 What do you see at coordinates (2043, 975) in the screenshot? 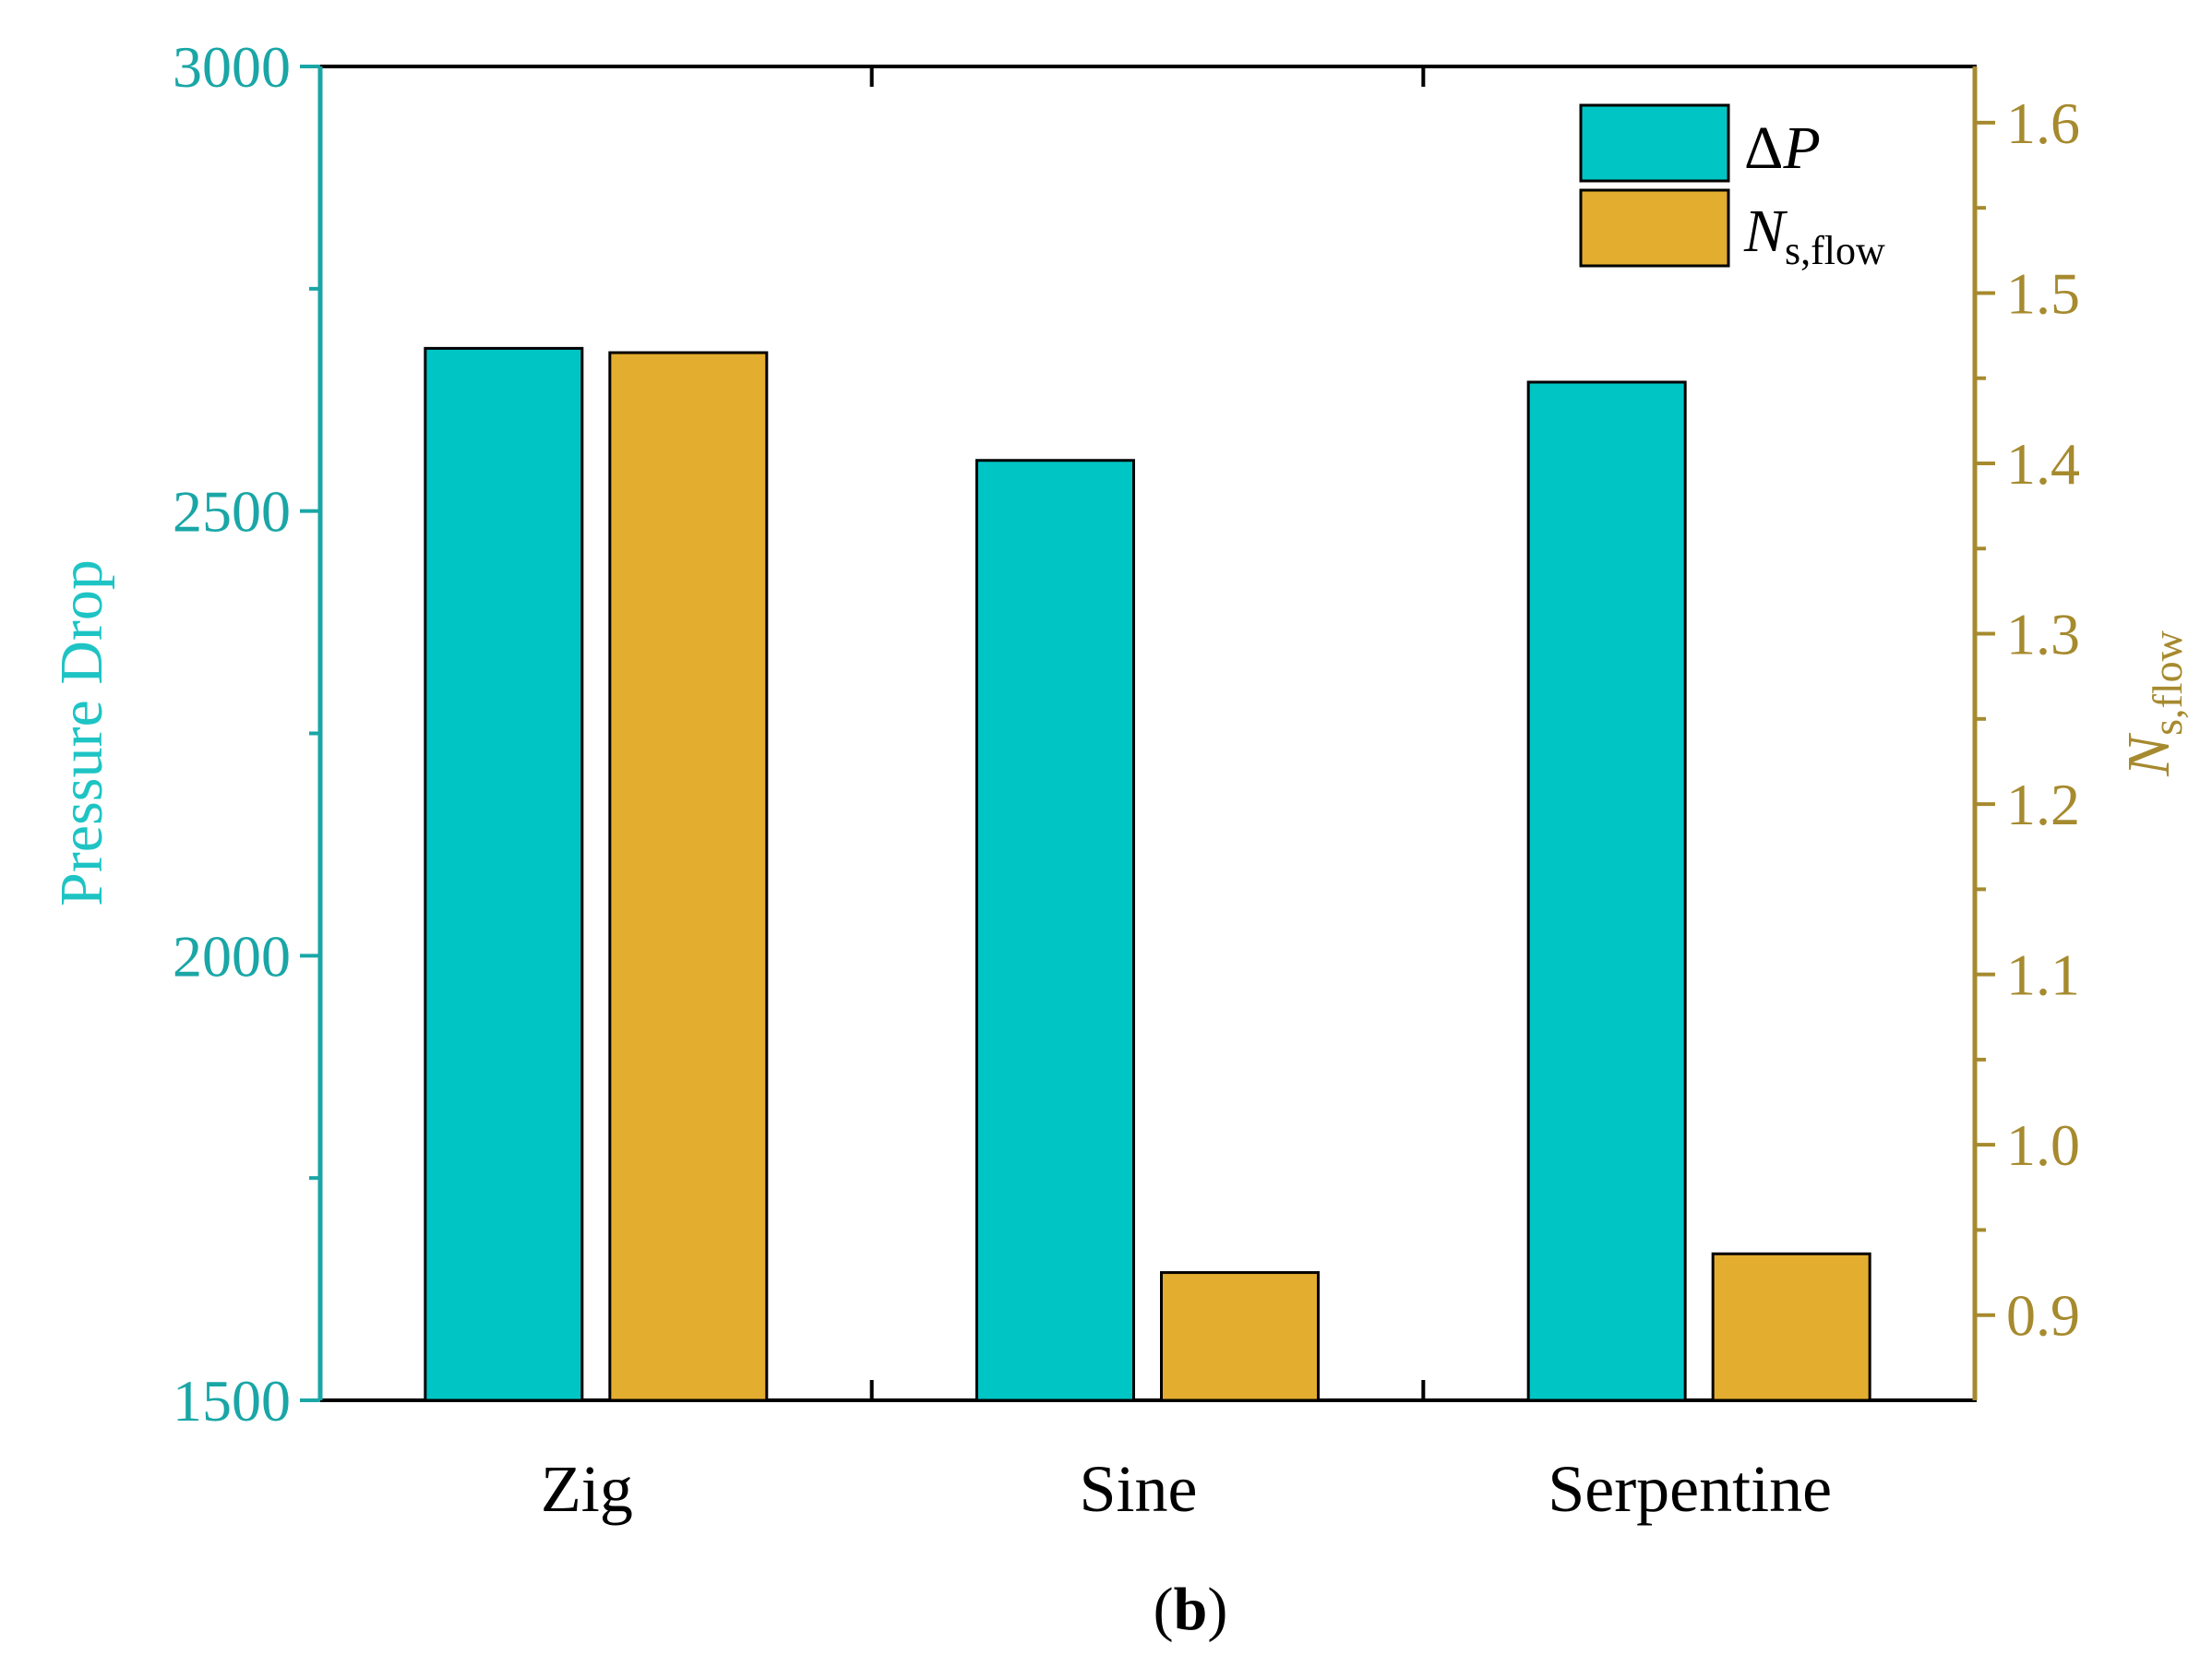
I see `right-tick-label: 1.1` at bounding box center [2043, 975].